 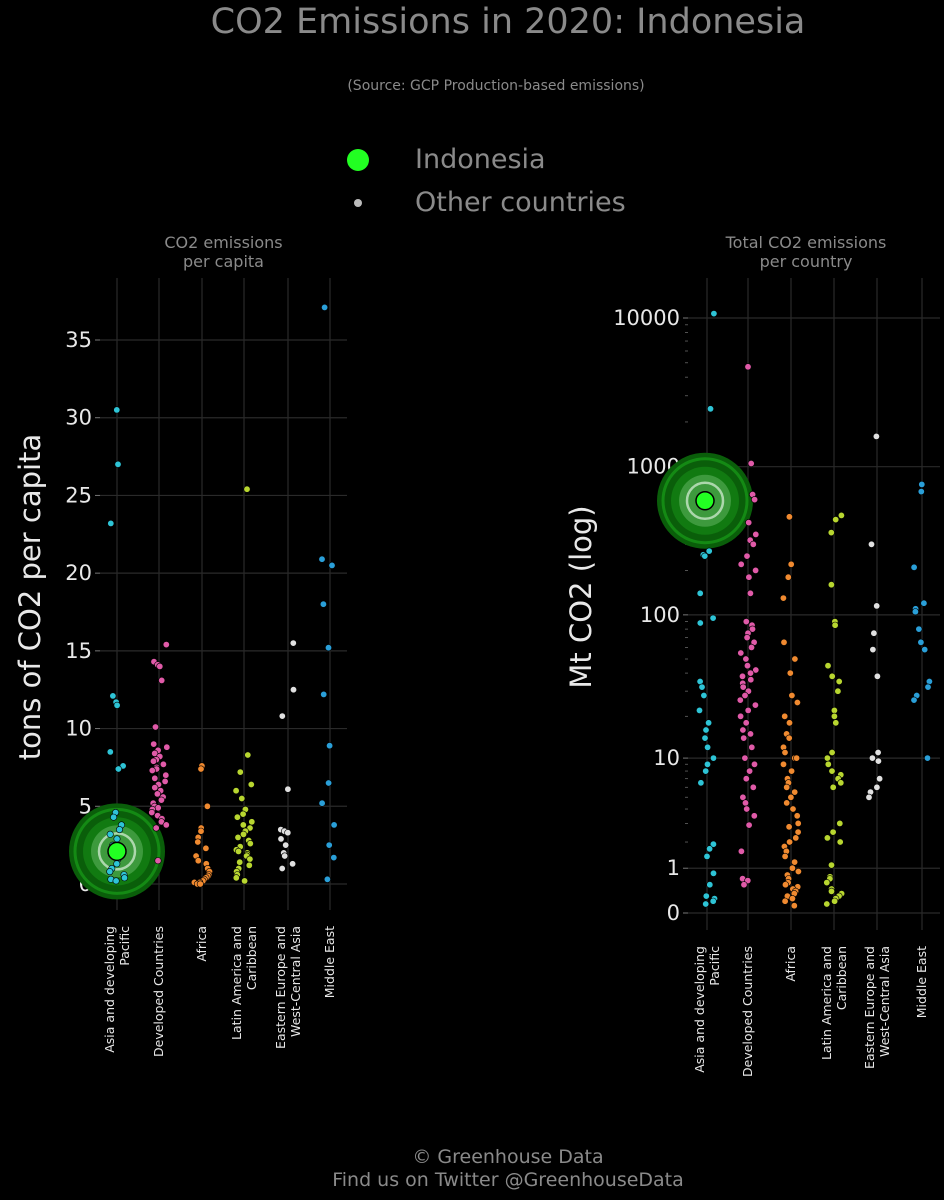 What do you see at coordinates (480, 159) in the screenshot?
I see `legend-label-indonesia: Indonesia` at bounding box center [480, 159].